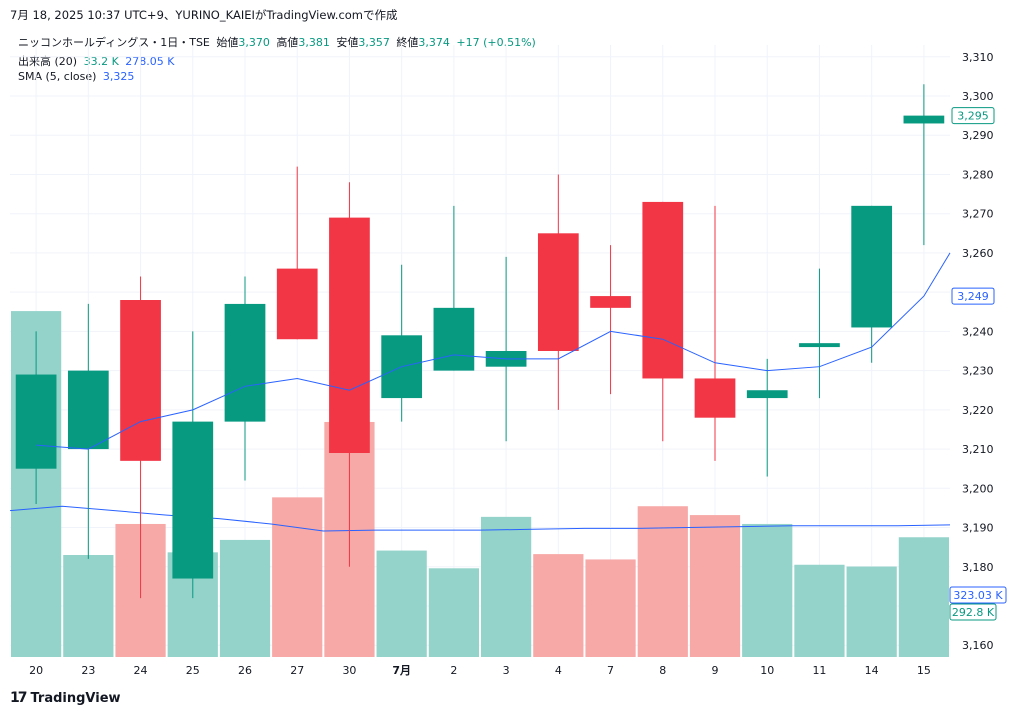 The height and width of the screenshot is (718, 1024). Describe the element at coordinates (287, 42) in the screenshot. I see `high-label: 高値` at that location.